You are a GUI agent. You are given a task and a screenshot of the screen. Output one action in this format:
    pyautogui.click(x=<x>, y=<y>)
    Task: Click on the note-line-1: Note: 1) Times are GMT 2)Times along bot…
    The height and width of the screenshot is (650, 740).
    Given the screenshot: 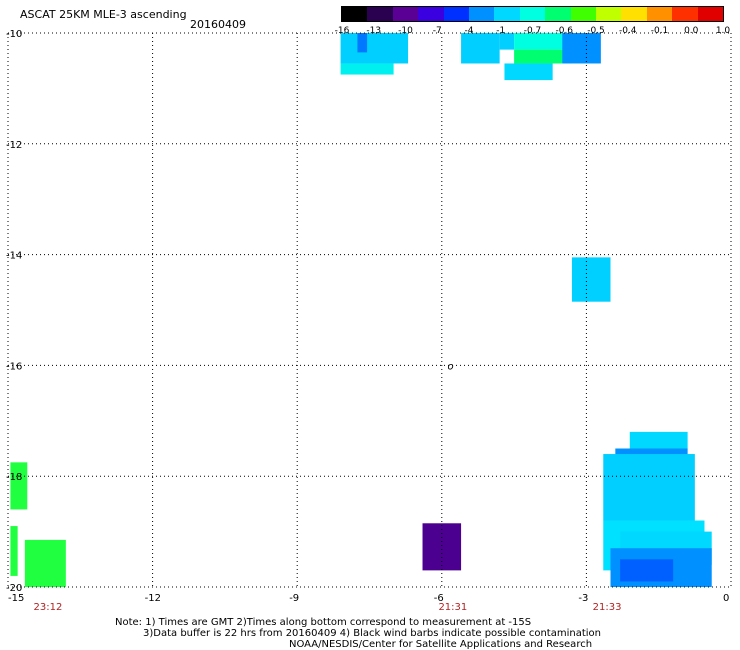 What is the action you would take?
    pyautogui.click(x=323, y=622)
    